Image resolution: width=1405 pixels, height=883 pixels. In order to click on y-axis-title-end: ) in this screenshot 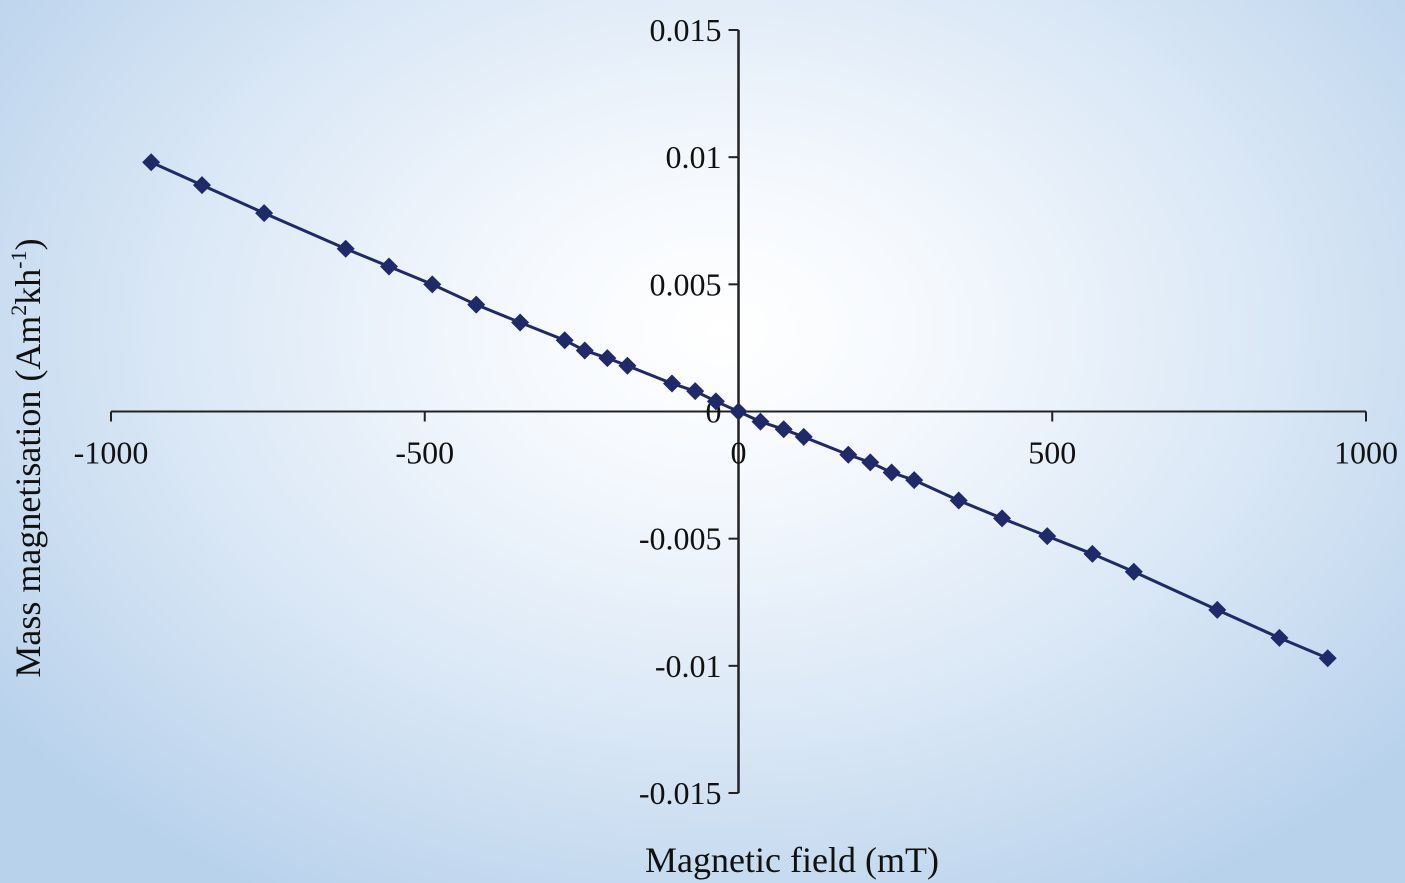, I will do `click(28, 244)`.